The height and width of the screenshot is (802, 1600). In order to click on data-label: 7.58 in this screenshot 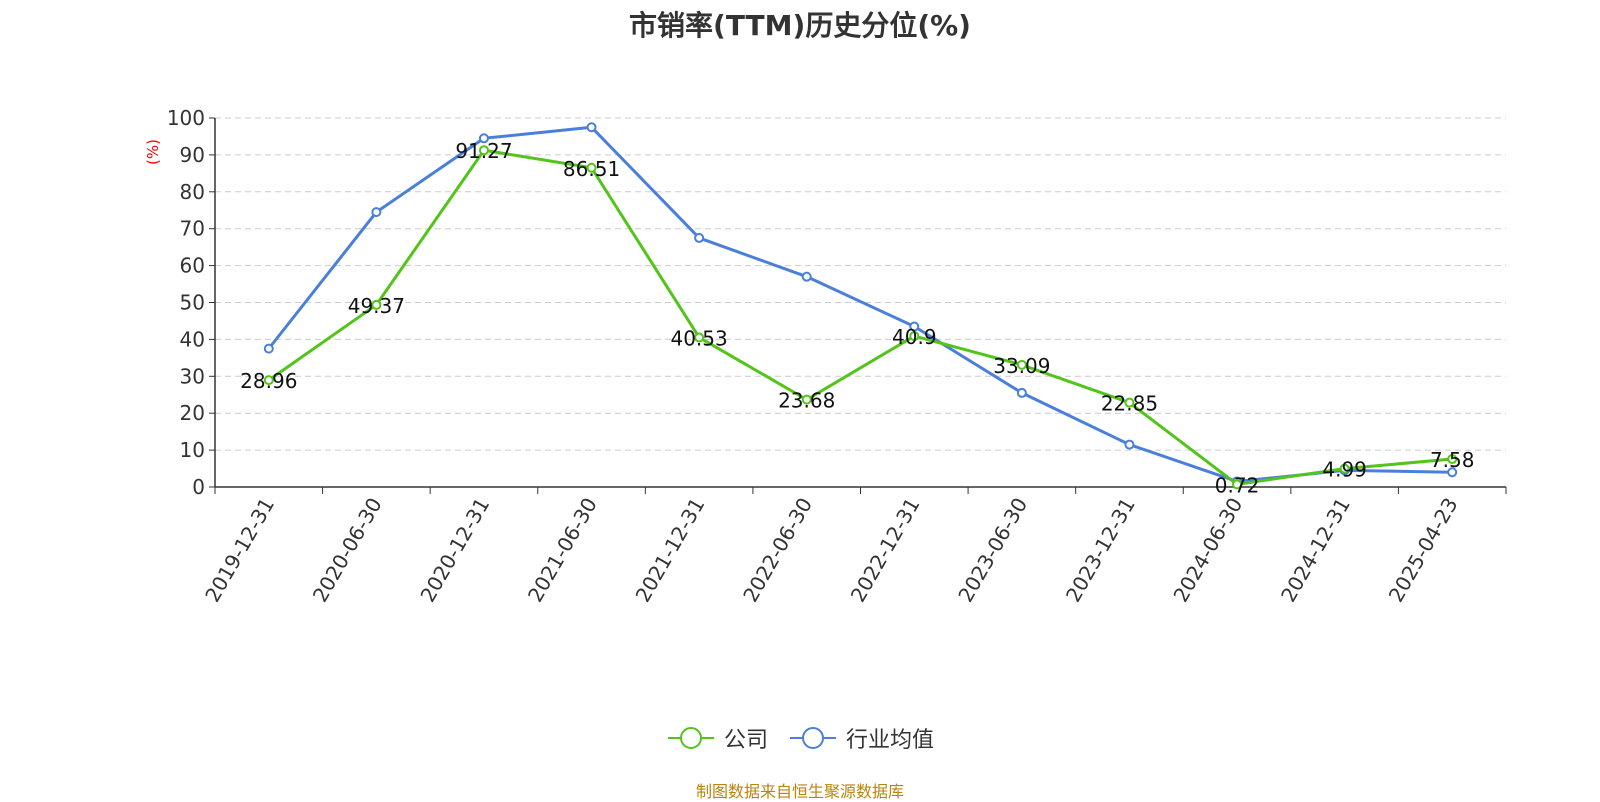, I will do `click(1452, 460)`.